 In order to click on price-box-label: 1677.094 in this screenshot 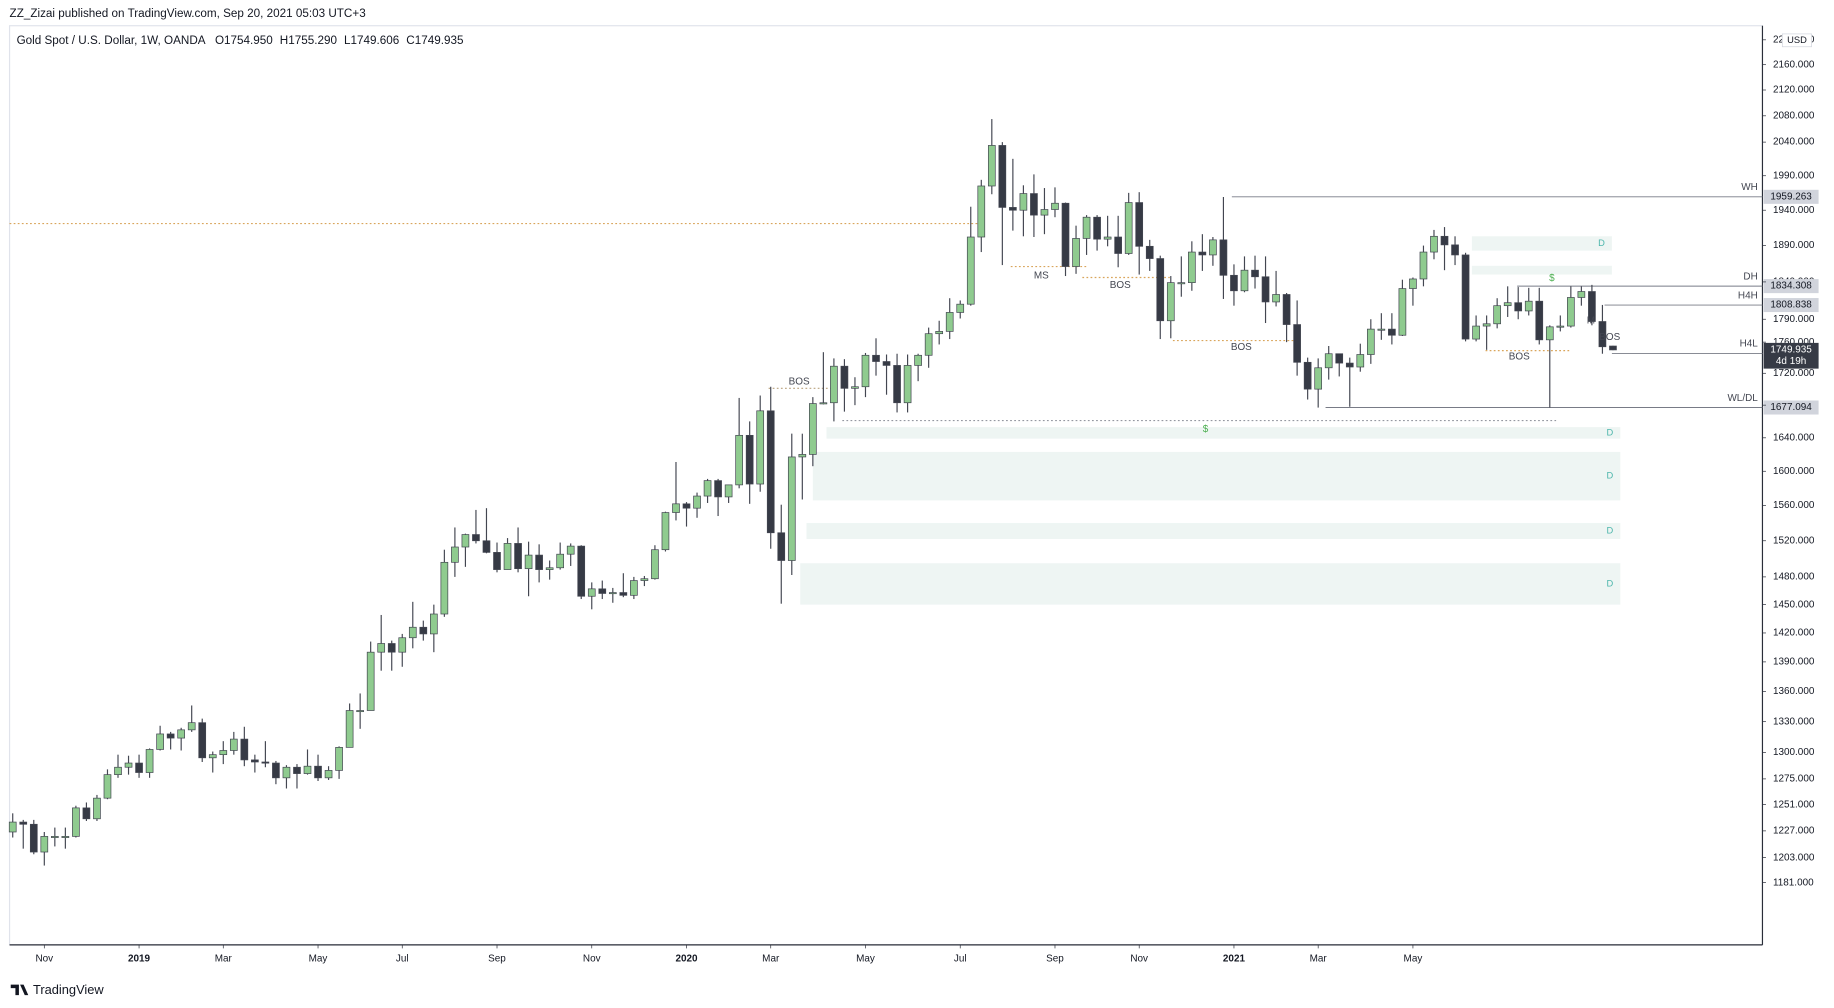, I will do `click(1791, 407)`.